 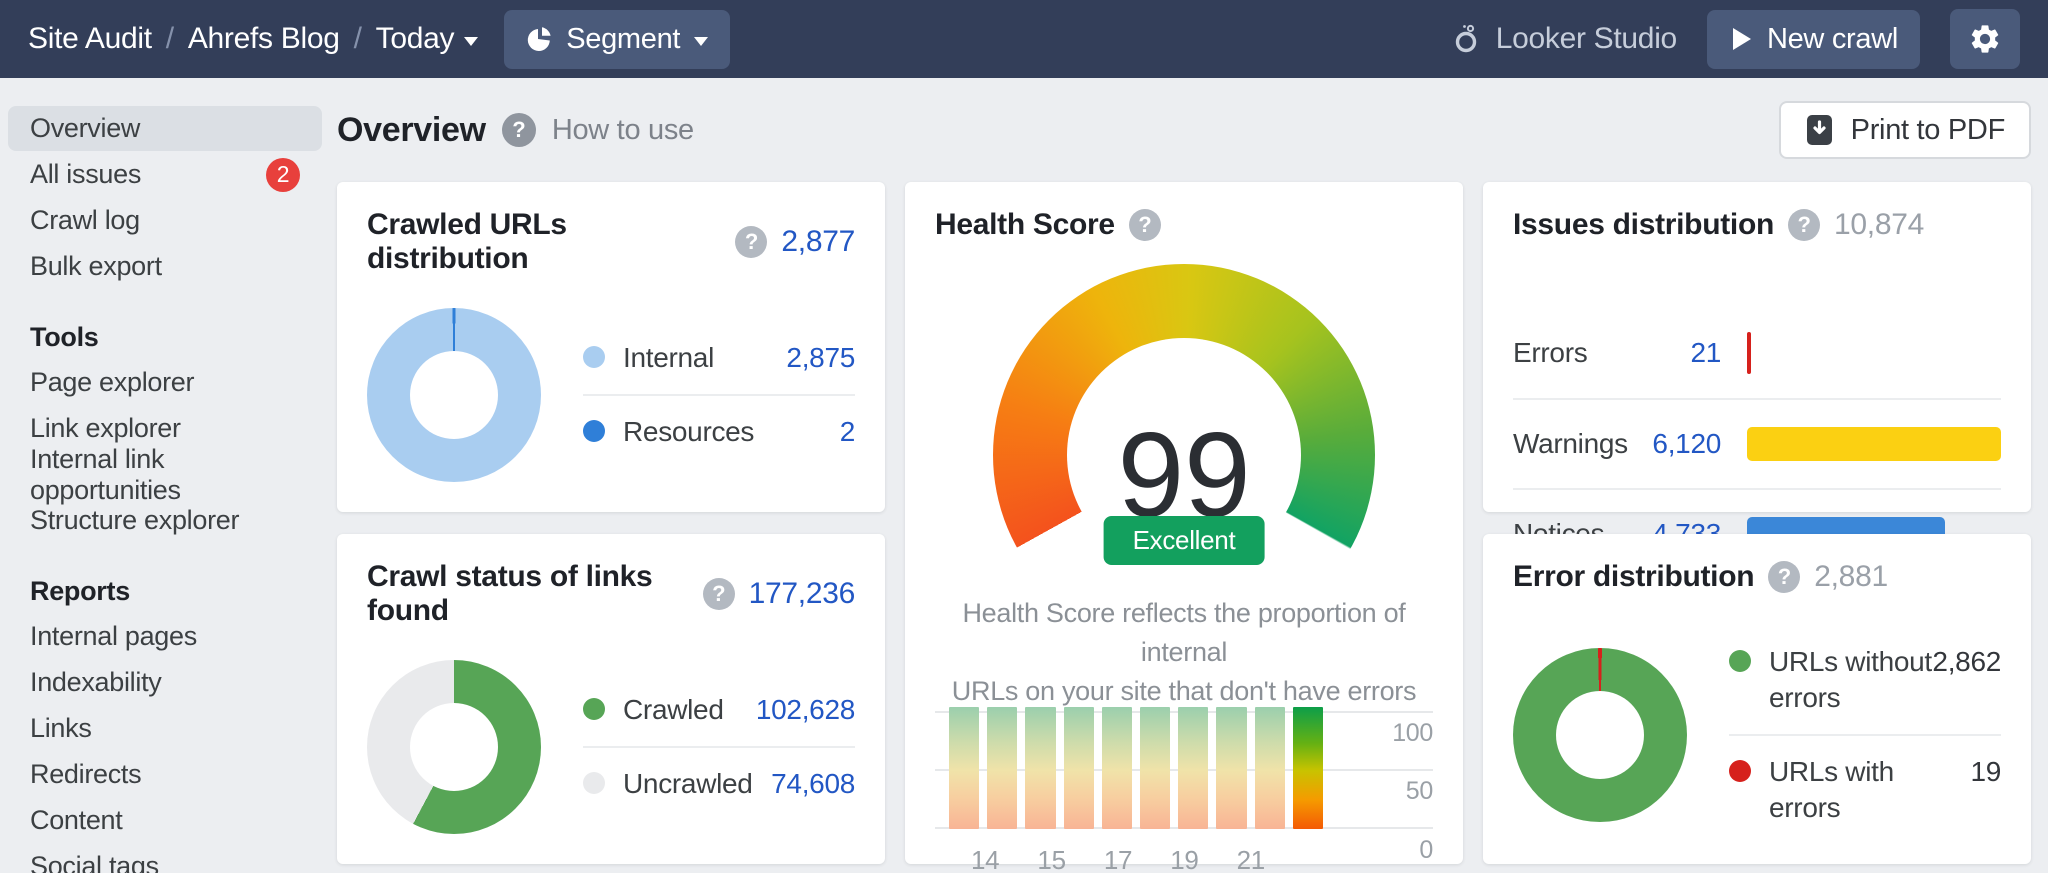 I want to click on sidebar-item-indexability: Indexability, so click(x=165, y=682).